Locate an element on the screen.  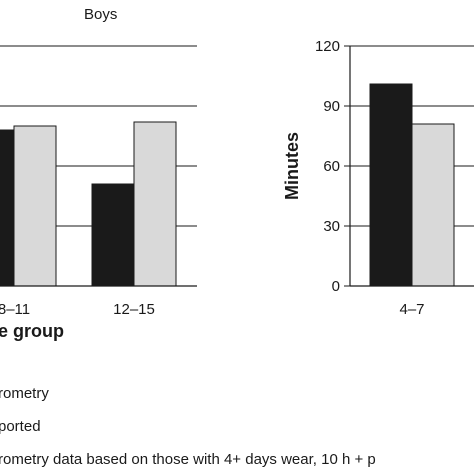
right-y-tick-label: 30 is located at coordinates (331, 226).